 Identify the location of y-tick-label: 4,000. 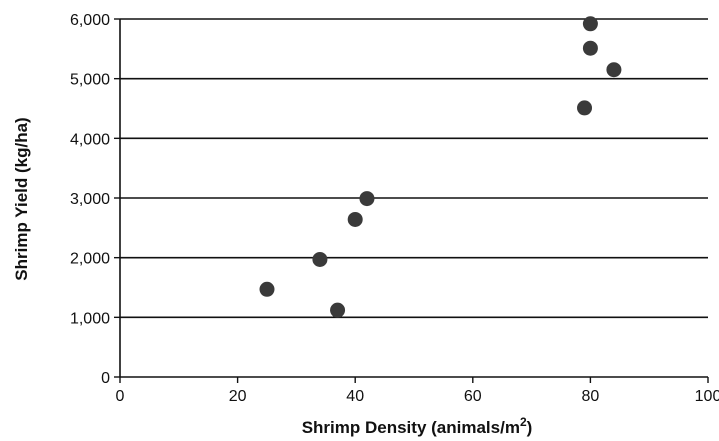
(90, 139).